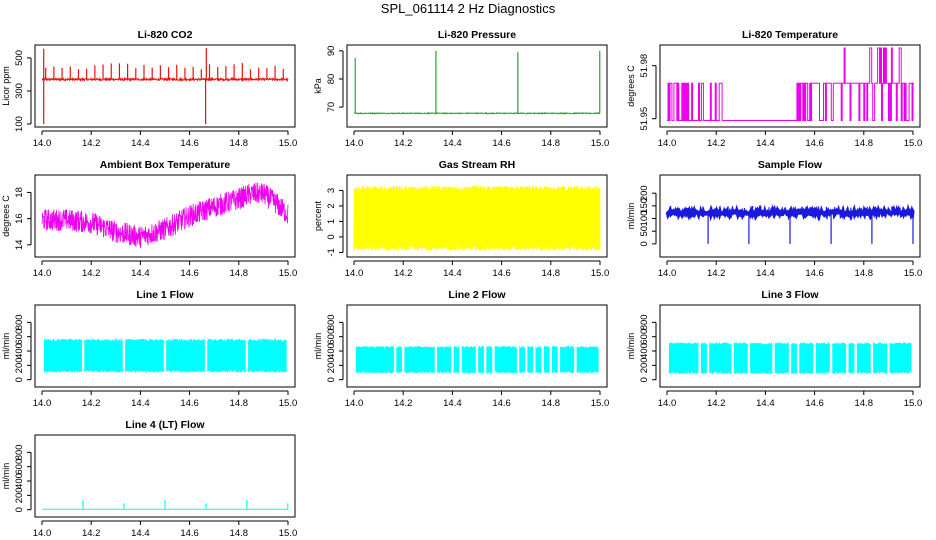  I want to click on y-tick-label: 2, so click(331, 205).